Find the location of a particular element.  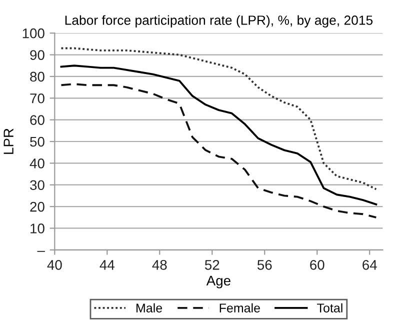

y-tick-label: 20 is located at coordinates (37, 207).